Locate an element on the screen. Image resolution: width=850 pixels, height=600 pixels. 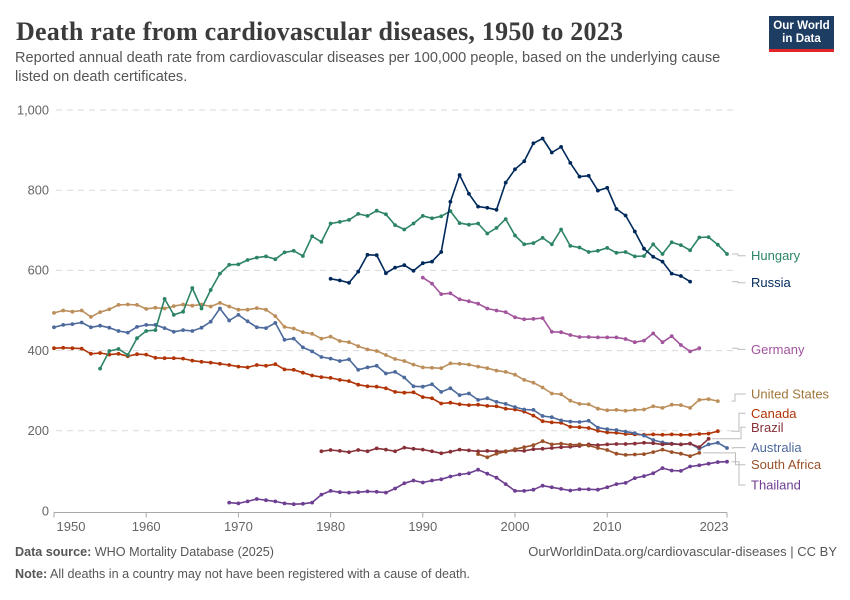
svg-text: South Africa is located at coordinates (786, 464).